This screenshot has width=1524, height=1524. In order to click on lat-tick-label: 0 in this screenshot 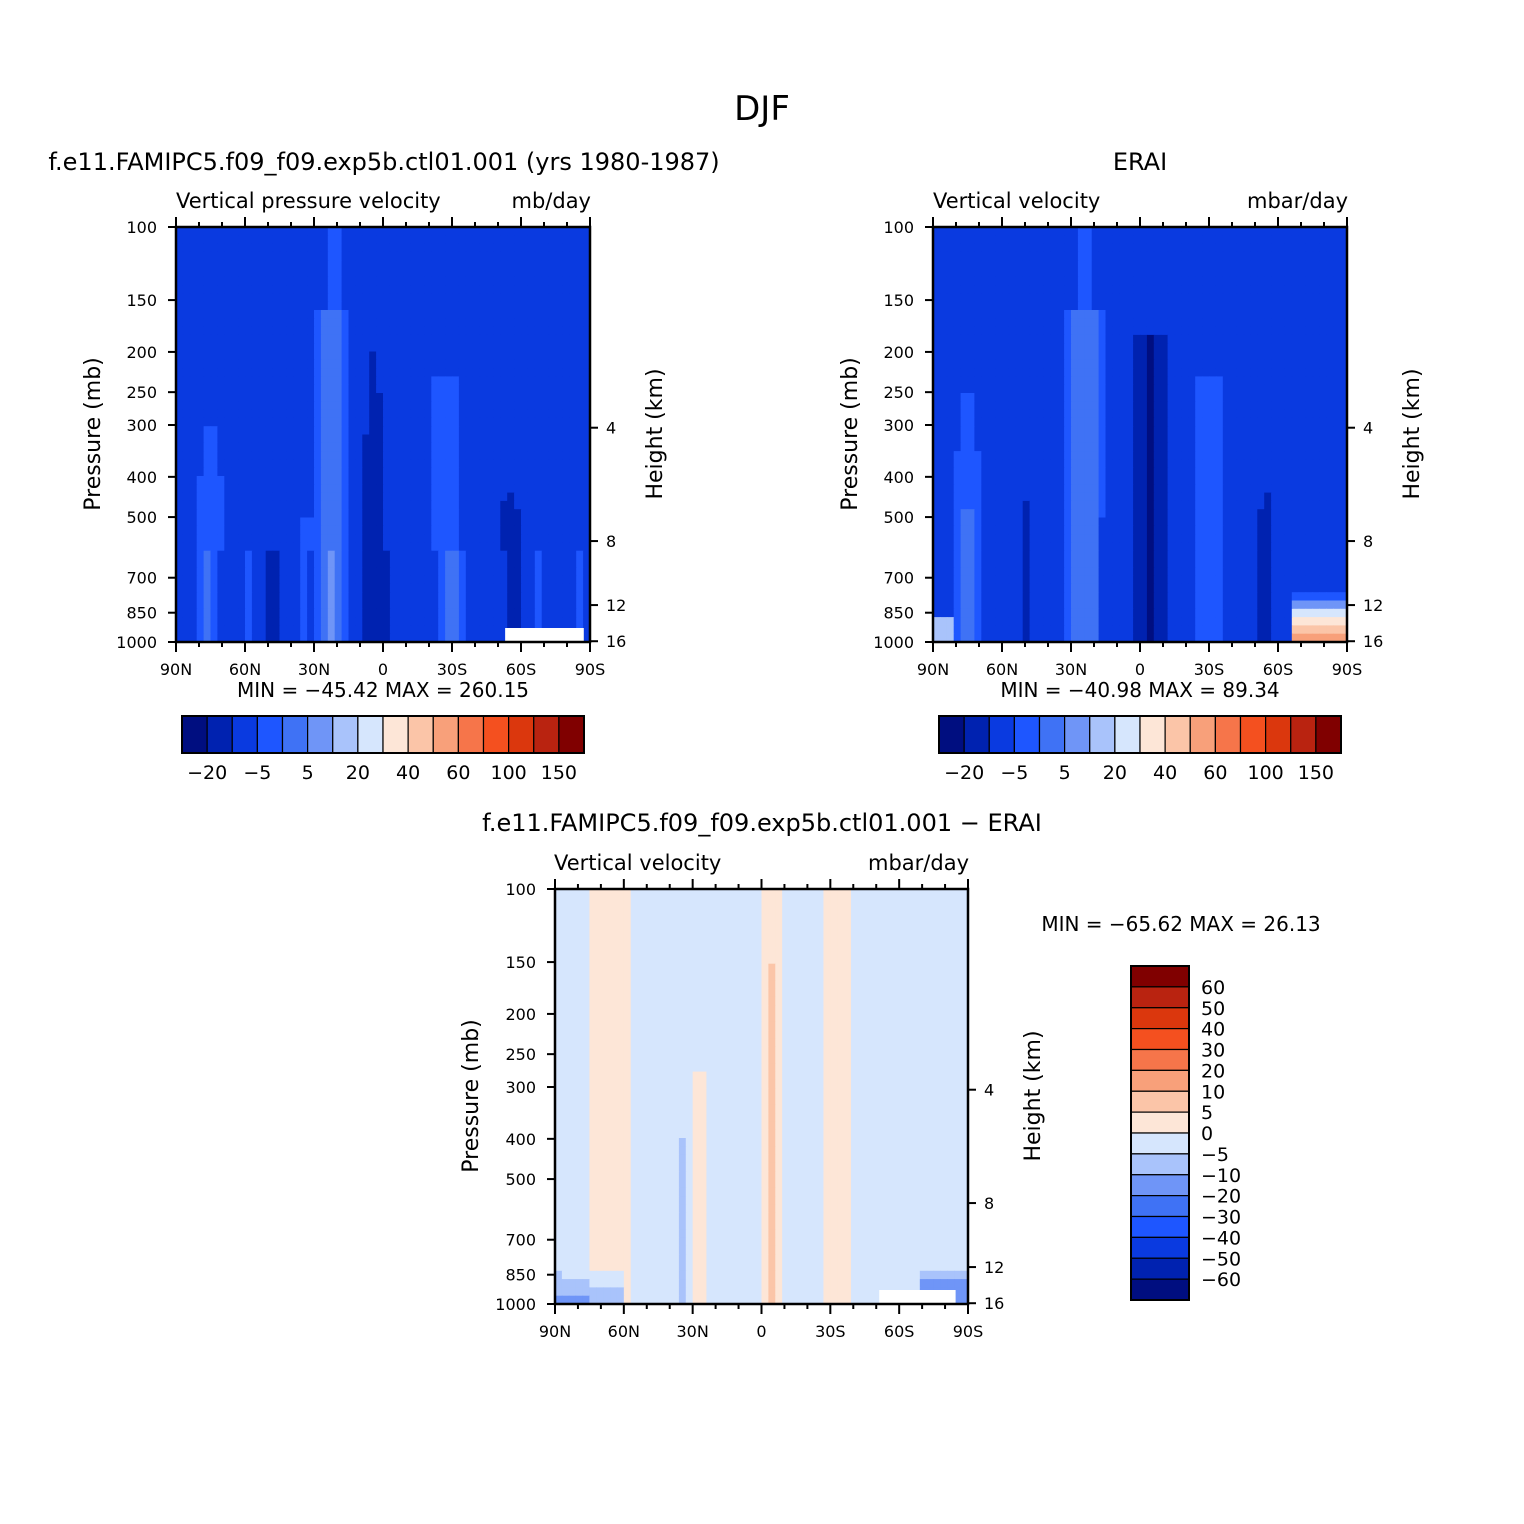, I will do `click(383, 669)`.